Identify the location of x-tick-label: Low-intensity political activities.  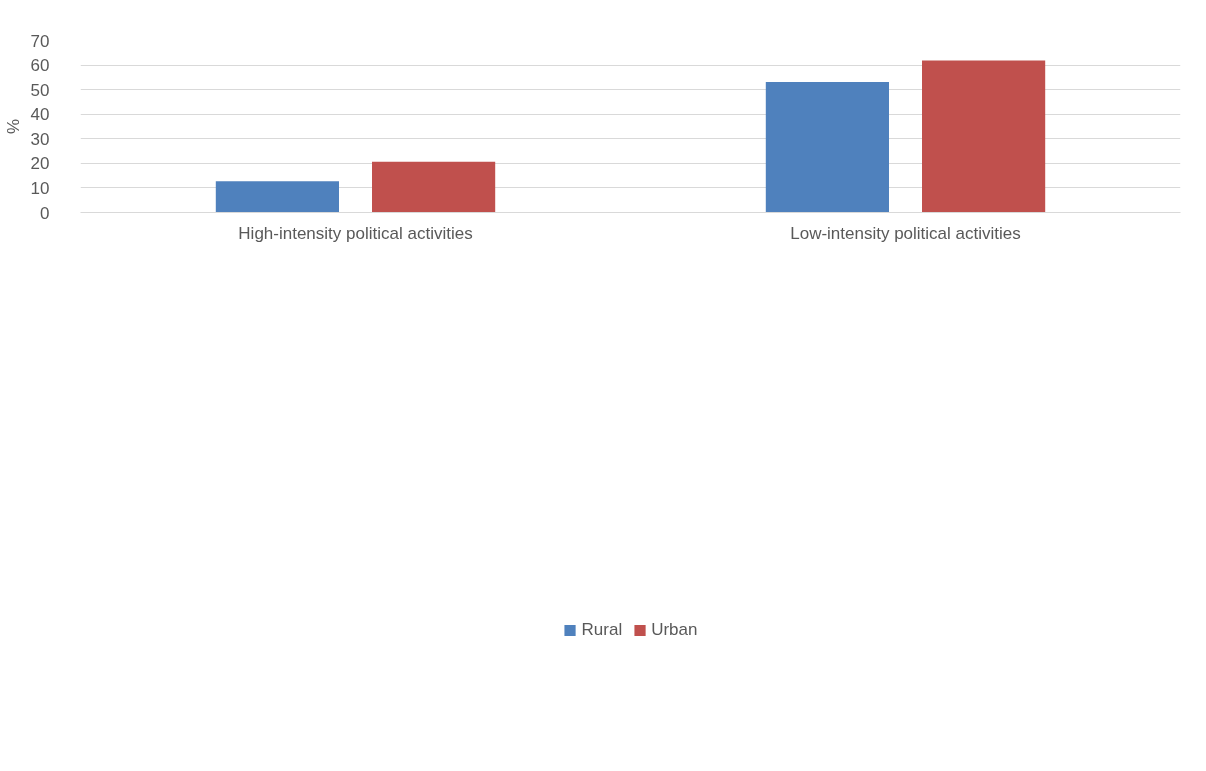
(905, 233).